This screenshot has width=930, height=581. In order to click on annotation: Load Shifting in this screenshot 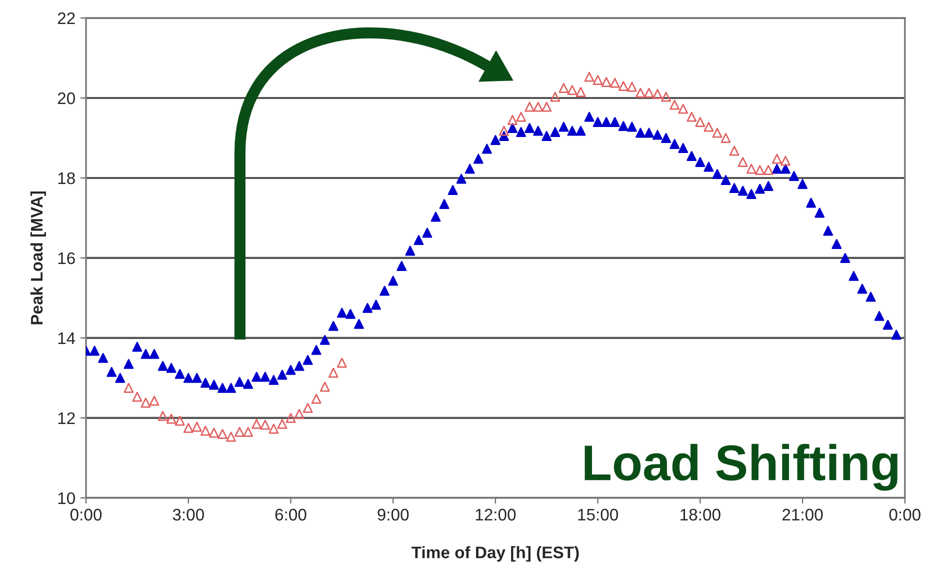, I will do `click(741, 467)`.